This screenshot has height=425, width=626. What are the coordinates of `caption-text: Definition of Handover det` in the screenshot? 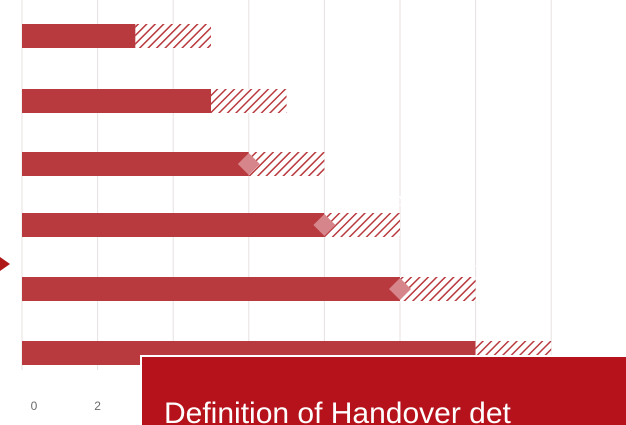 It's located at (337, 411).